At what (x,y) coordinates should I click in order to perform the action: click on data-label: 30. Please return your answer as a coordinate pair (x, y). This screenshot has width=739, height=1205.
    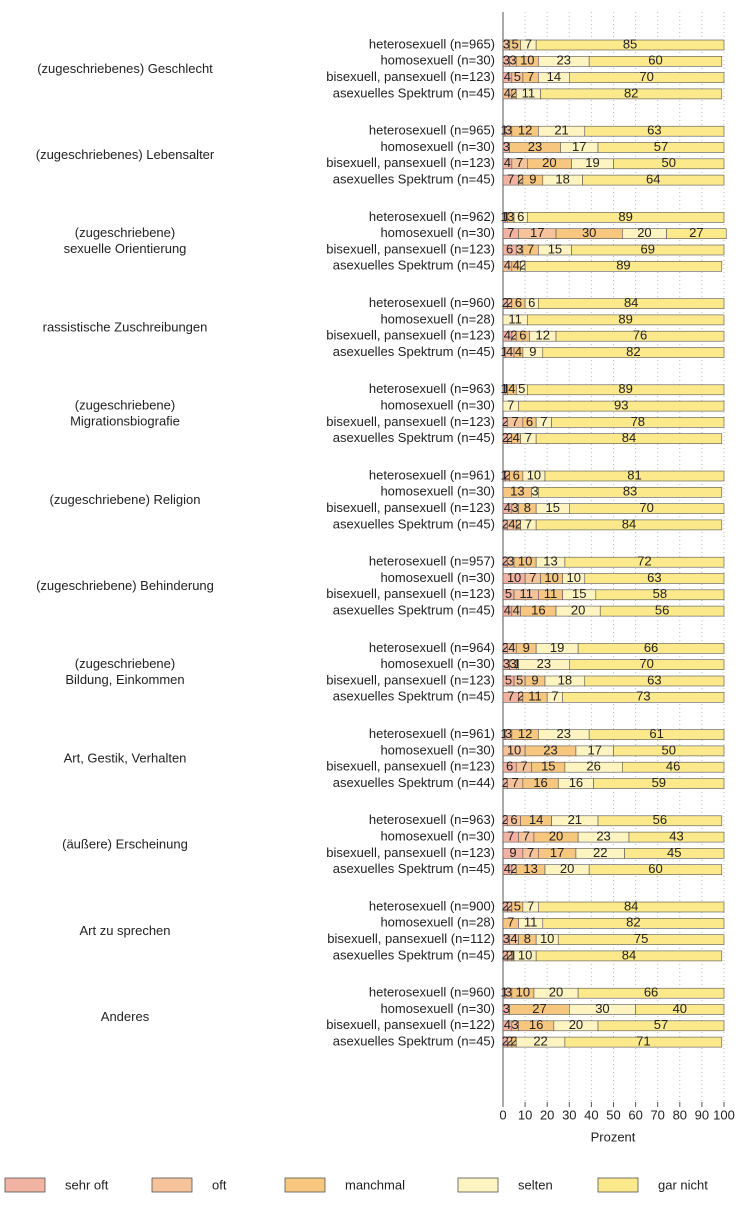
    Looking at the image, I should click on (589, 232).